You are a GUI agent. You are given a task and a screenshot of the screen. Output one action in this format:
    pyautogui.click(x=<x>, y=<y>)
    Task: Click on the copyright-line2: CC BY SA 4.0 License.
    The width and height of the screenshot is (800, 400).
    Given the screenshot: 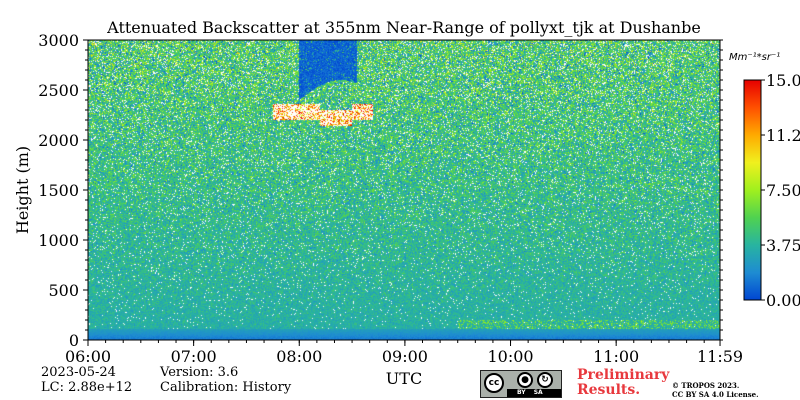 What is the action you would take?
    pyautogui.click(x=715, y=394)
    